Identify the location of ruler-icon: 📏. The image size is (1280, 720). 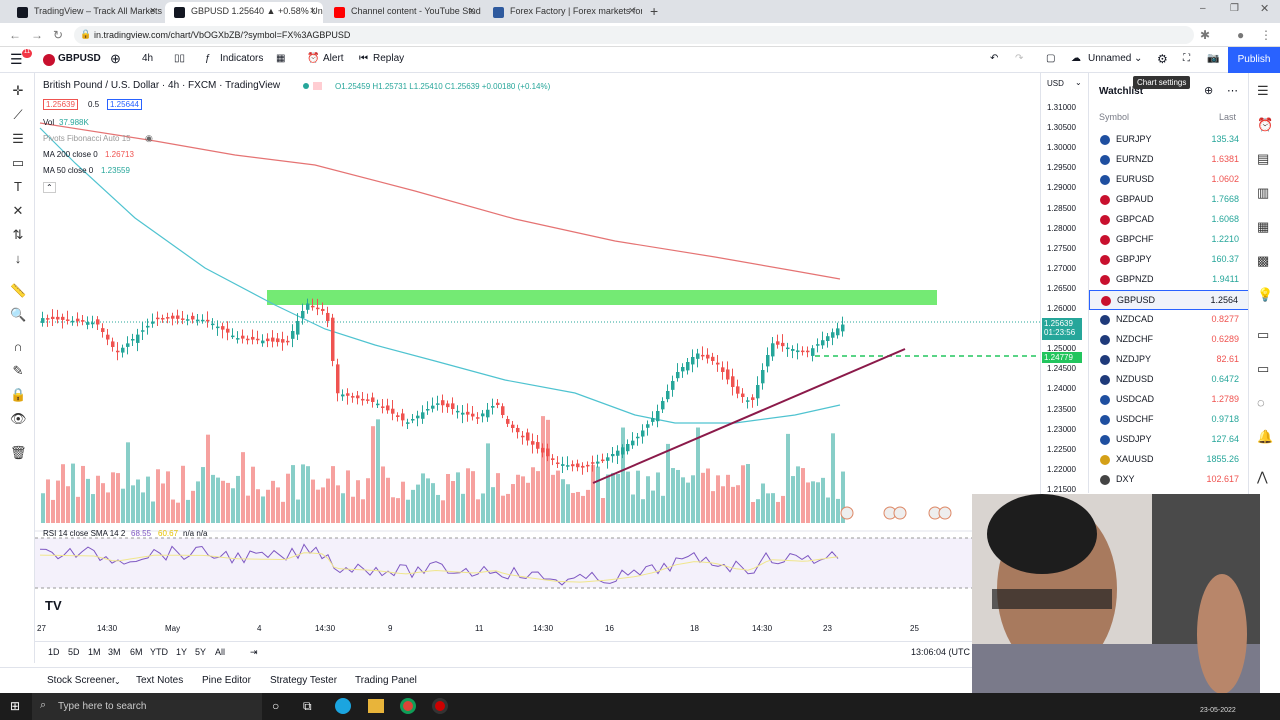
(18, 290).